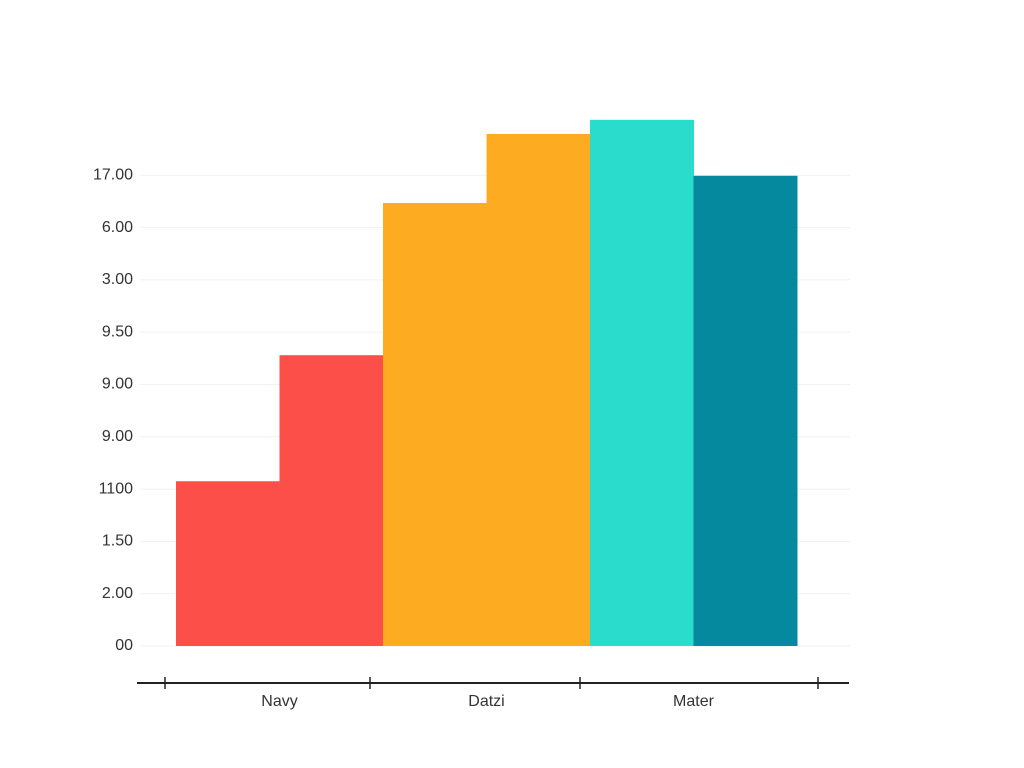 The image size is (1024, 768). What do you see at coordinates (124, 645) in the screenshot?
I see `y-tick-label: 00` at bounding box center [124, 645].